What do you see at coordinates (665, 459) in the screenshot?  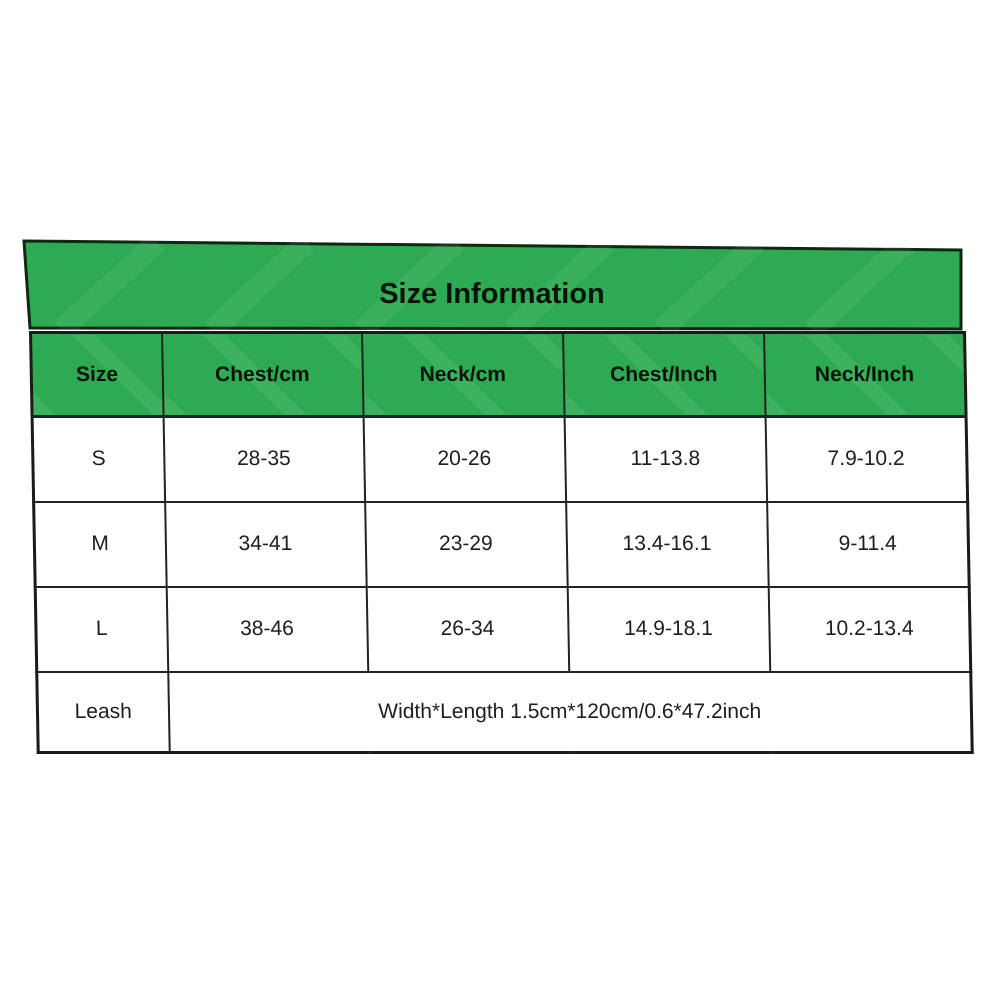 I see `row-s-chest-inch: 11-13.8` at bounding box center [665, 459].